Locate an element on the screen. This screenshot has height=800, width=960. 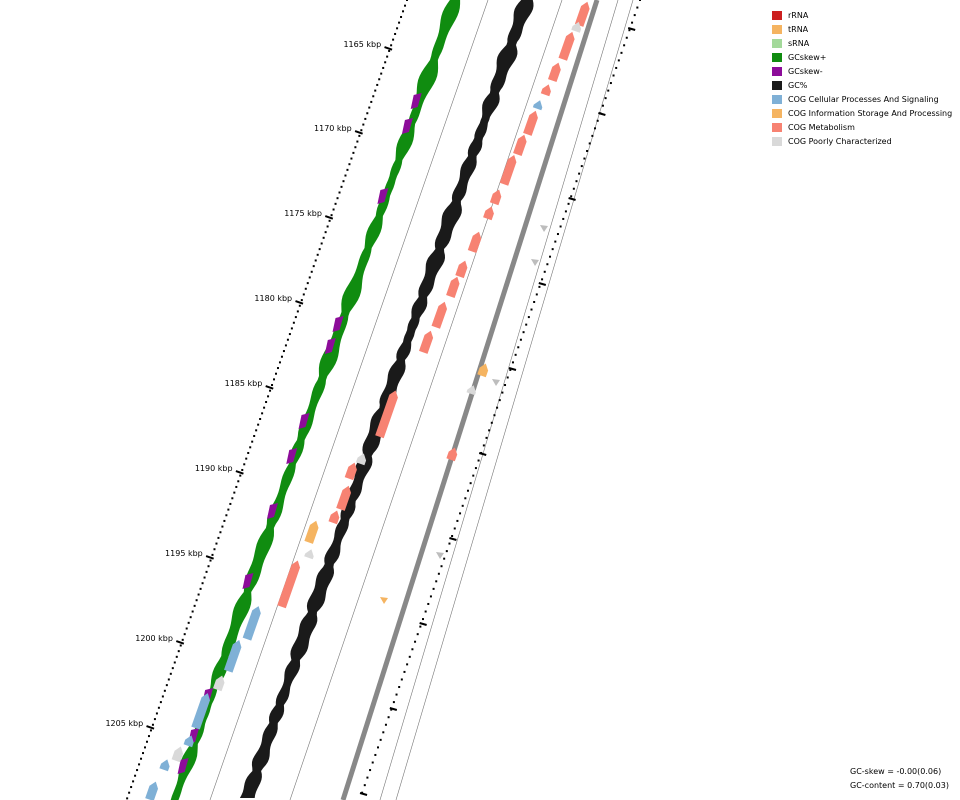
legend-label: COG Metabolism is located at coordinates (821, 127).